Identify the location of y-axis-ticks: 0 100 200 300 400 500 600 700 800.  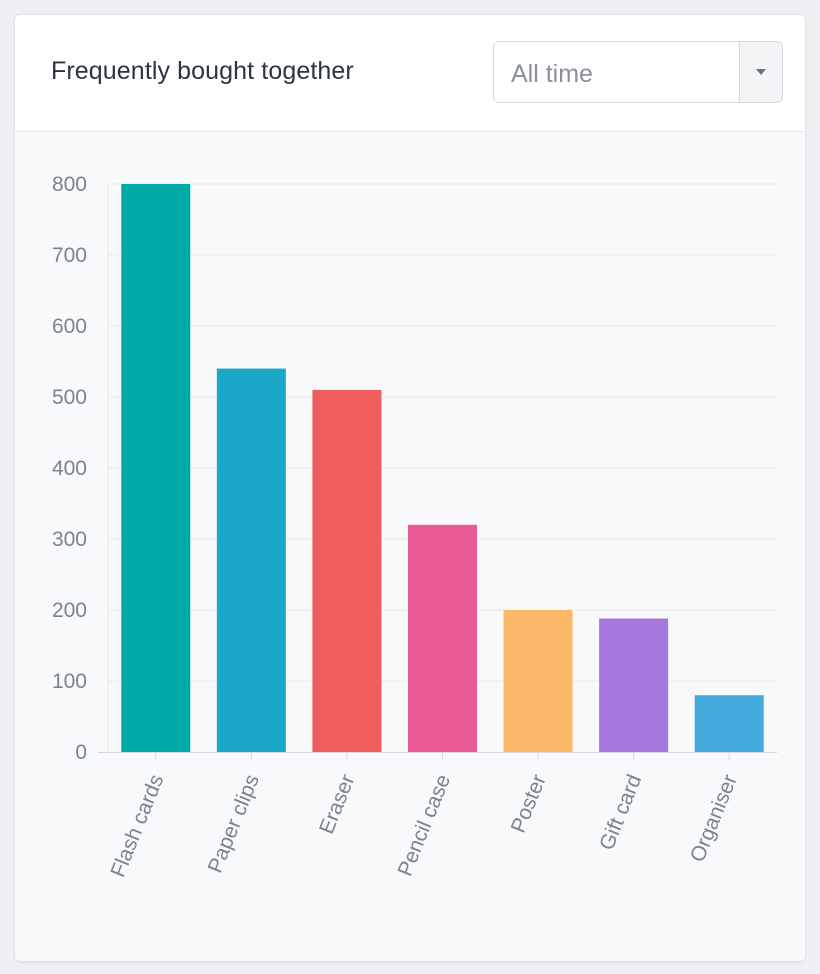
(69, 468).